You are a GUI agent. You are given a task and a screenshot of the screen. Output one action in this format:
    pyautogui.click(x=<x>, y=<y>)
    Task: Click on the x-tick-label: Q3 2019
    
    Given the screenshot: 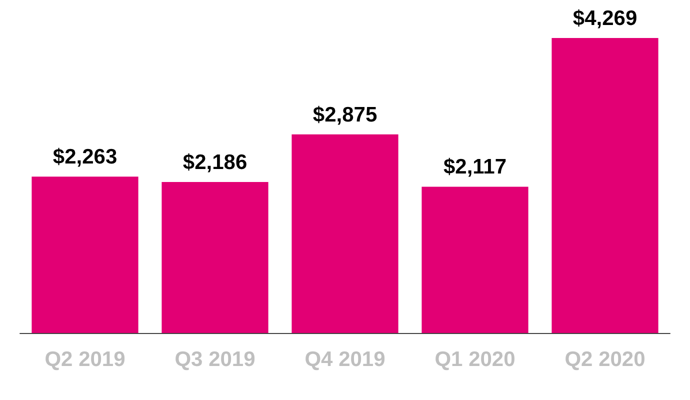 What is the action you would take?
    pyautogui.click(x=215, y=359)
    